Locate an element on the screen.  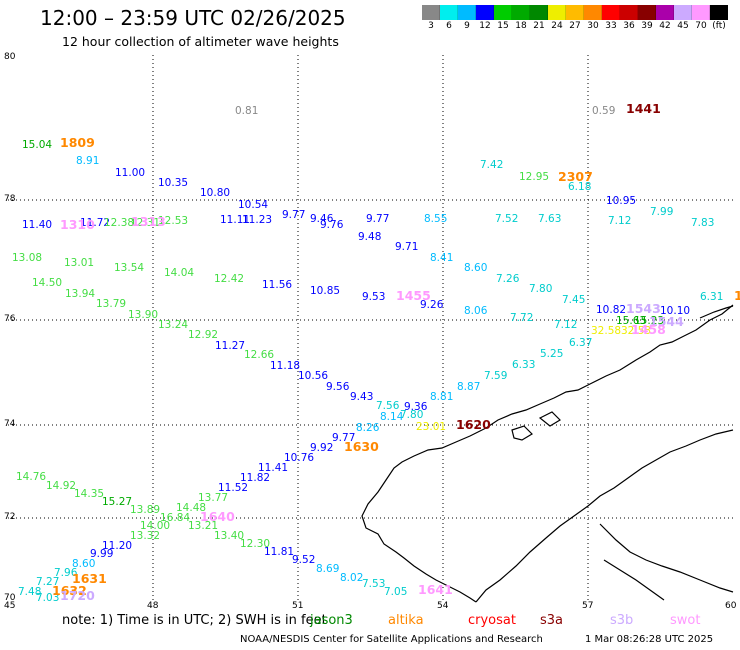
color-scale-label: 30 is located at coordinates (593, 26).